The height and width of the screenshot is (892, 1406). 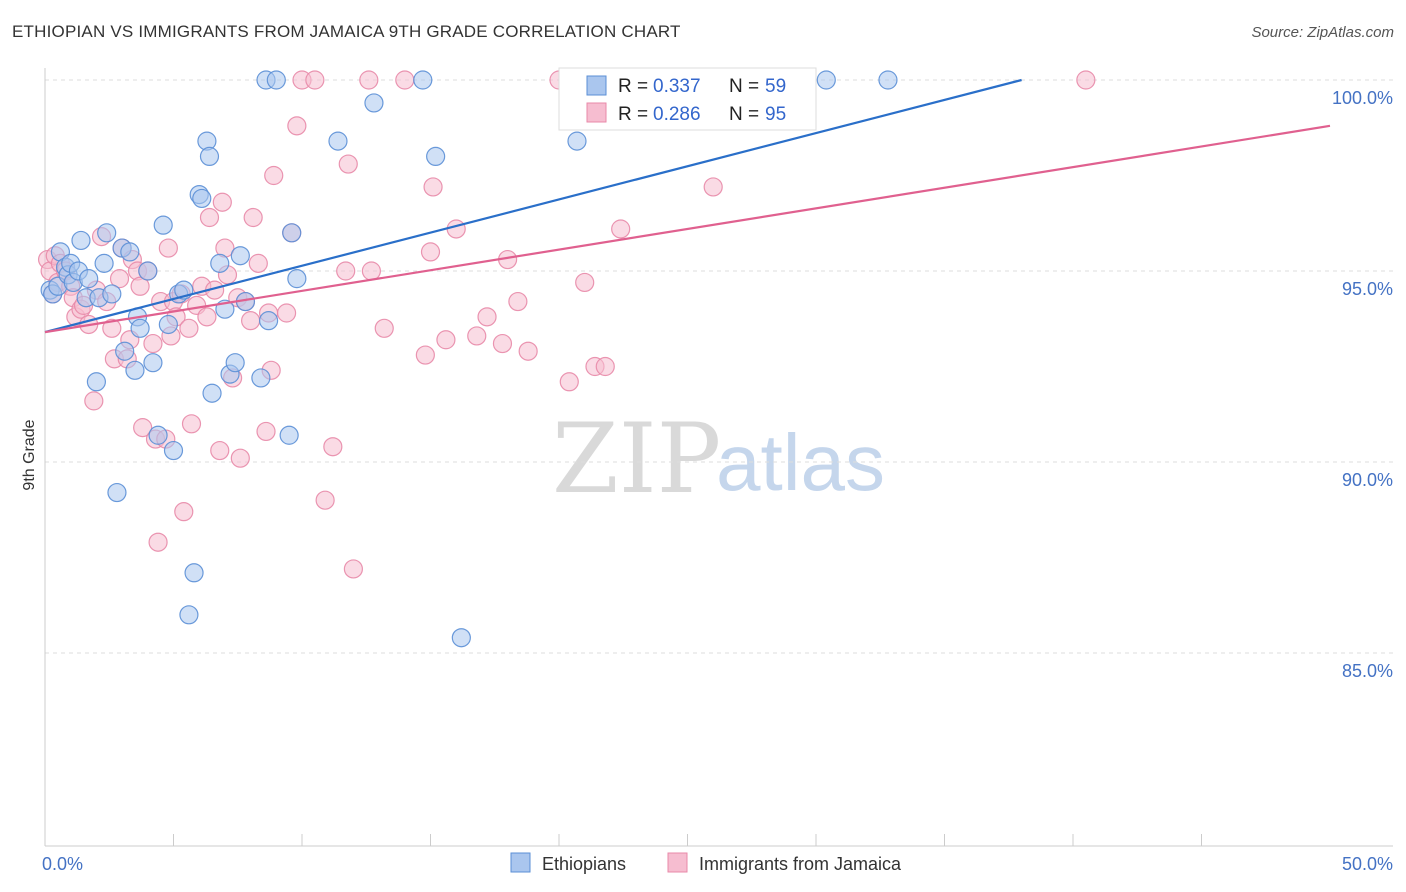 I want to click on x-ticks, so click(x=687, y=840).